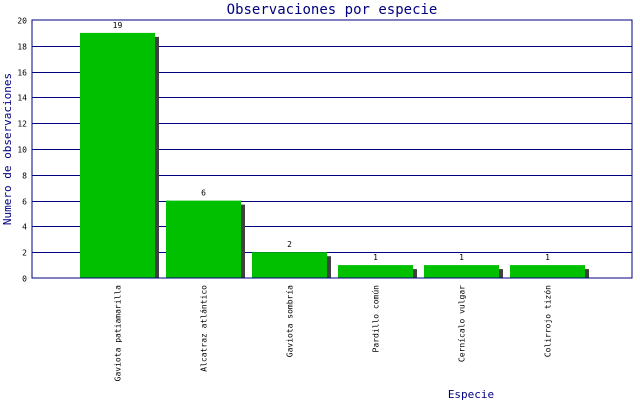  What do you see at coordinates (204, 328) in the screenshot?
I see `x-tick-label: Alcatraz atlántico` at bounding box center [204, 328].